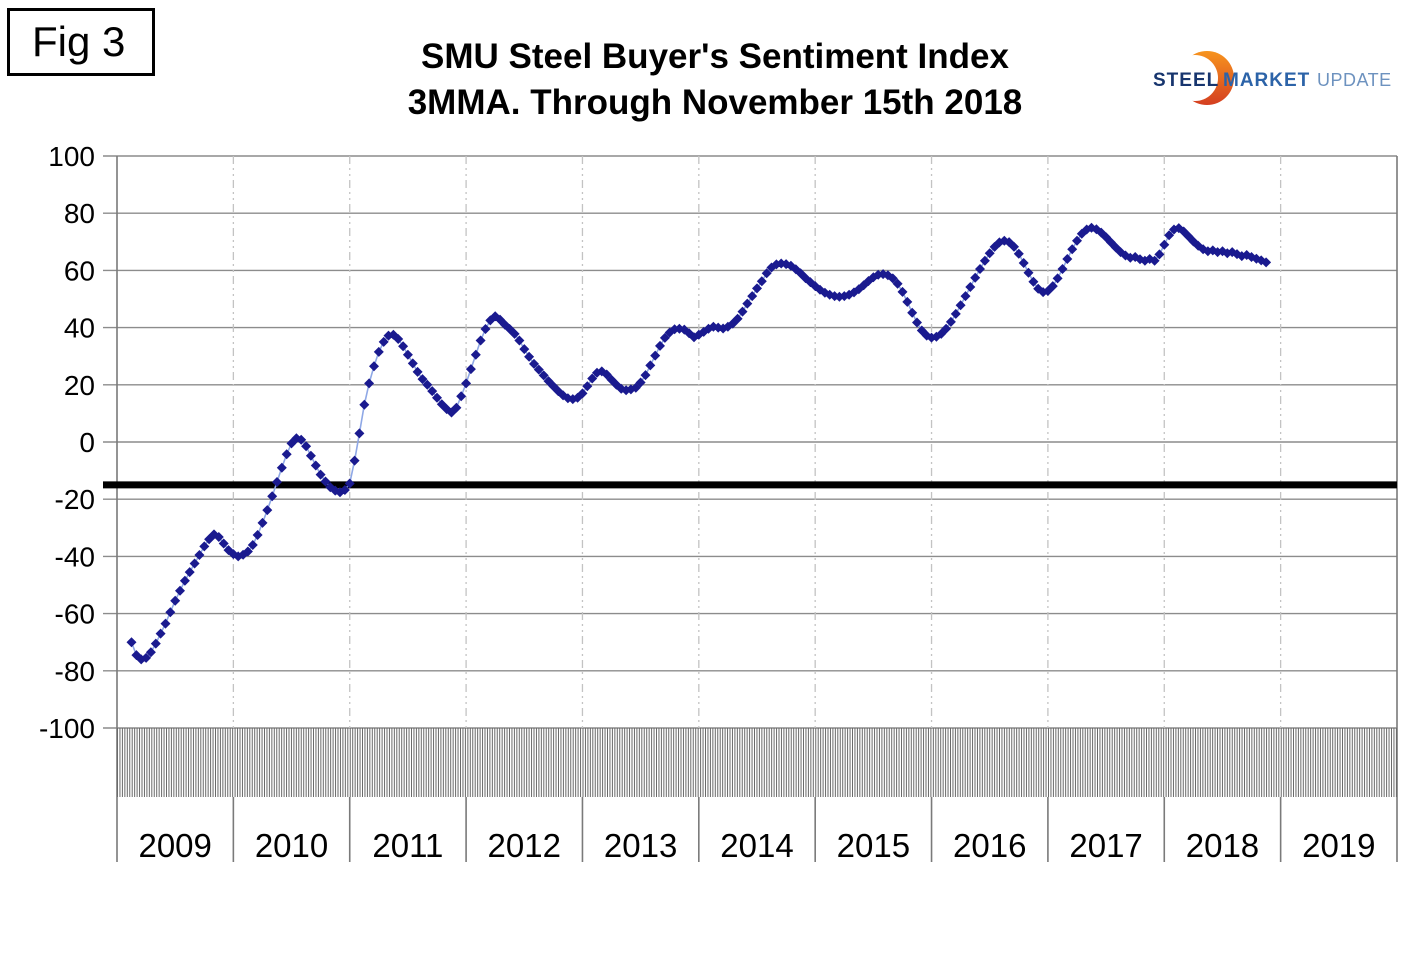 The width and height of the screenshot is (1420, 973). I want to click on year-label: 2011, so click(407, 845).